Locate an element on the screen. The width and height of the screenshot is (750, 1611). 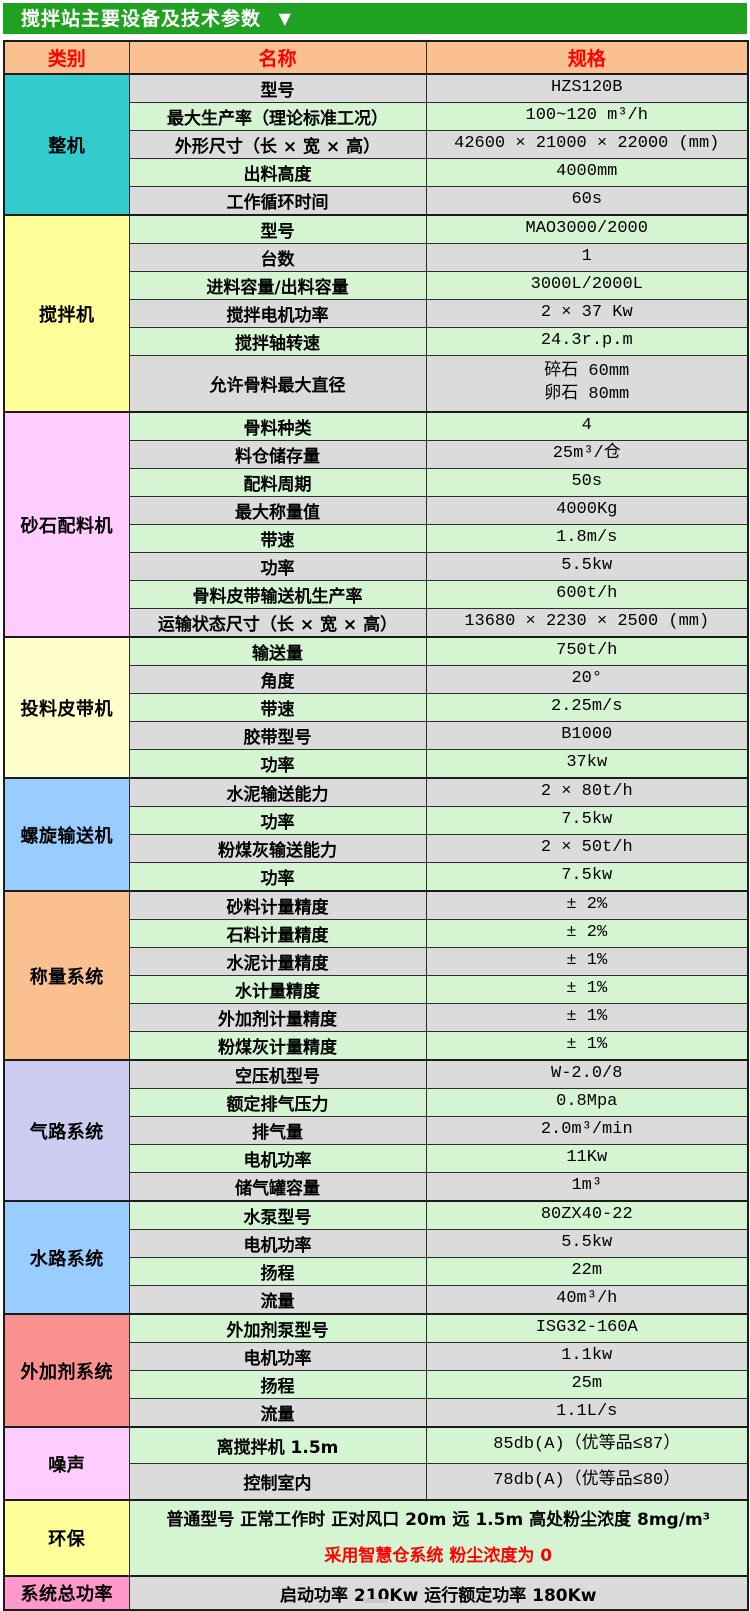
param-name-cell: 允许骨料最大直径 is located at coordinates (277, 384).